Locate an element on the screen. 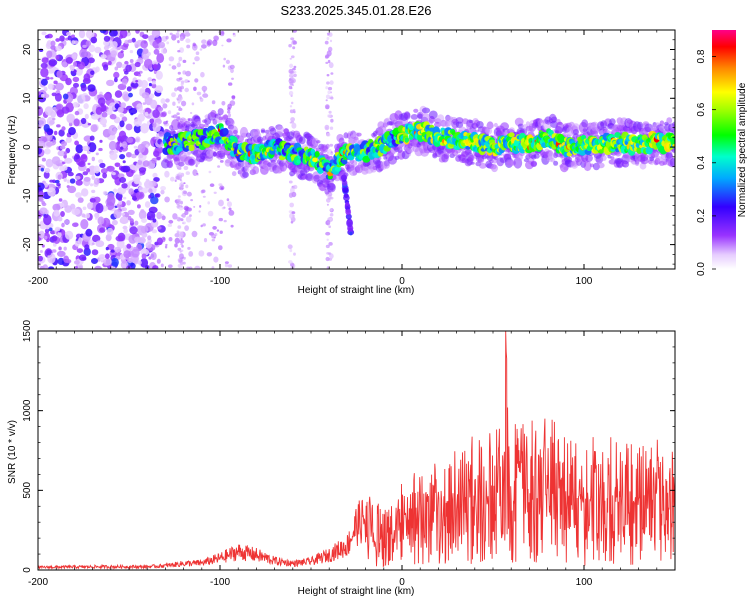 The image size is (750, 605). y-tick-label: -20 is located at coordinates (27, 244).